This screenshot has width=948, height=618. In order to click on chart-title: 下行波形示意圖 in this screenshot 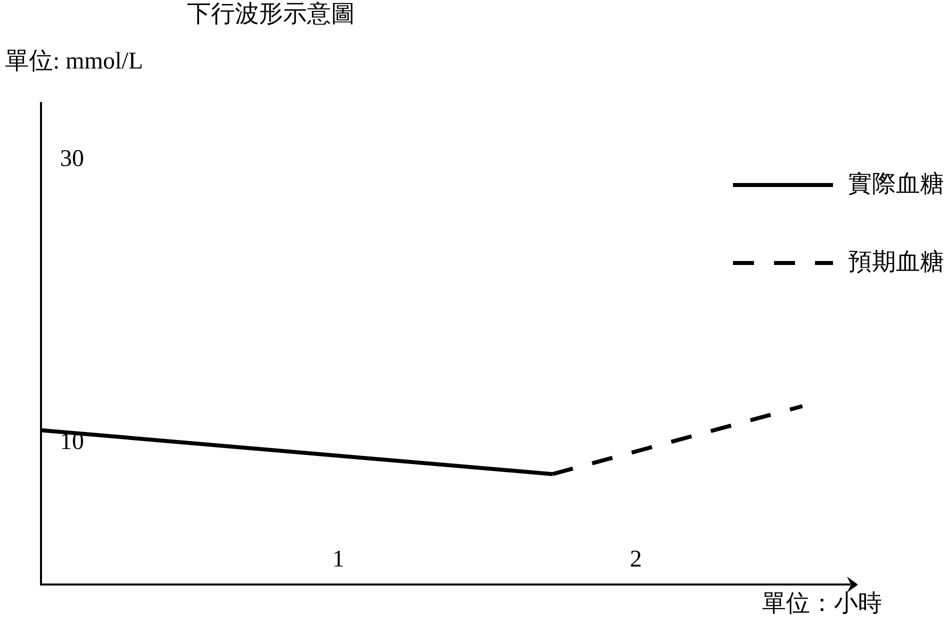, I will do `click(271, 14)`.